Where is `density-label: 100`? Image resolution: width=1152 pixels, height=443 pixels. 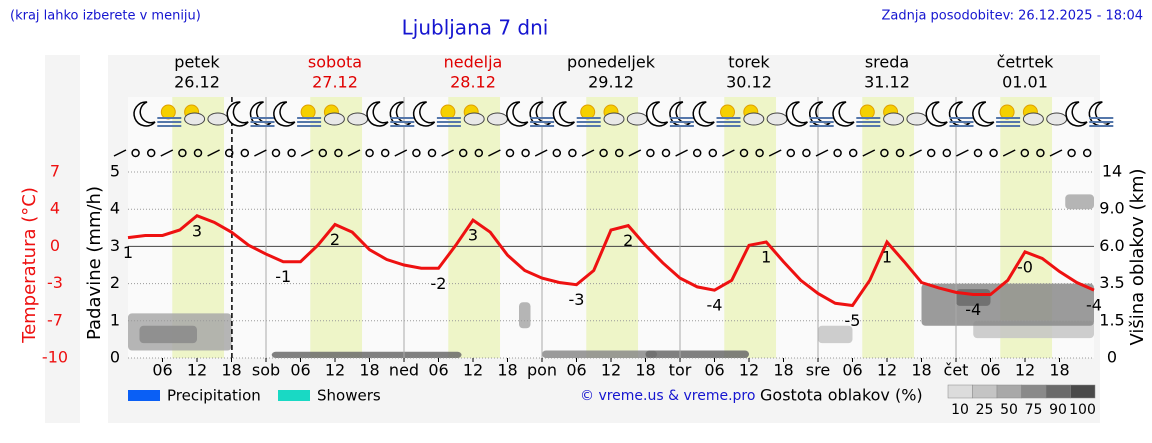 density-label: 100 is located at coordinates (1082, 410).